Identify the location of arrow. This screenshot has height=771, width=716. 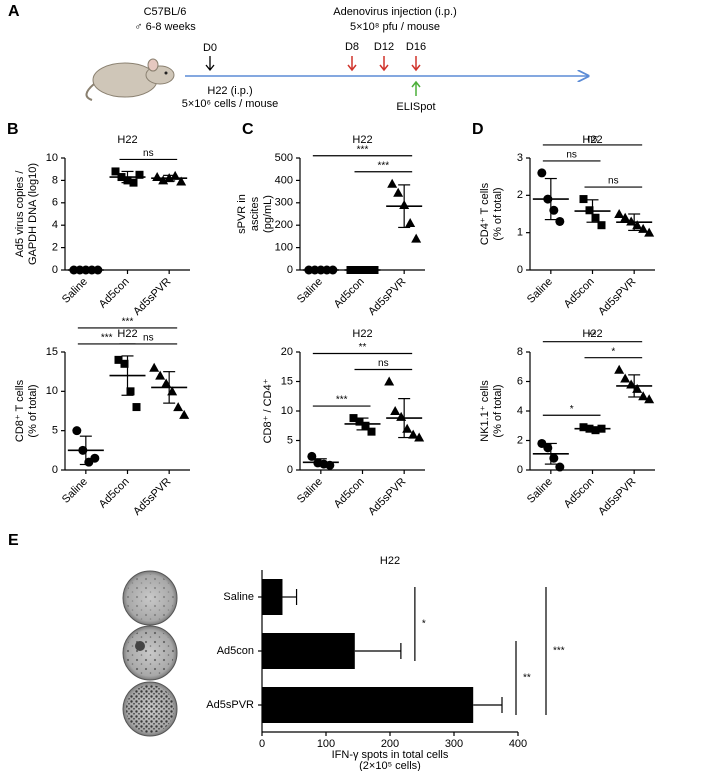
(210, 64).